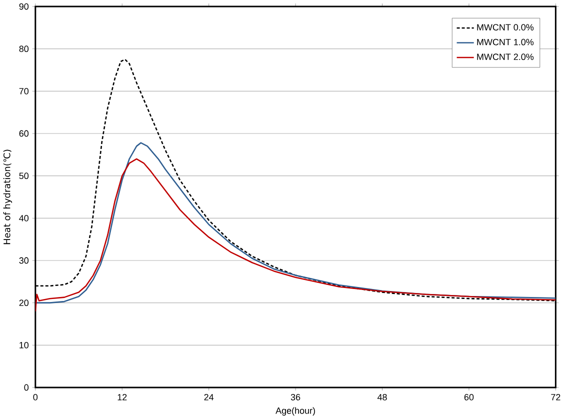 This screenshot has height=419, width=564. What do you see at coordinates (295, 411) in the screenshot?
I see `x-axis-title: Age(hour)` at bounding box center [295, 411].